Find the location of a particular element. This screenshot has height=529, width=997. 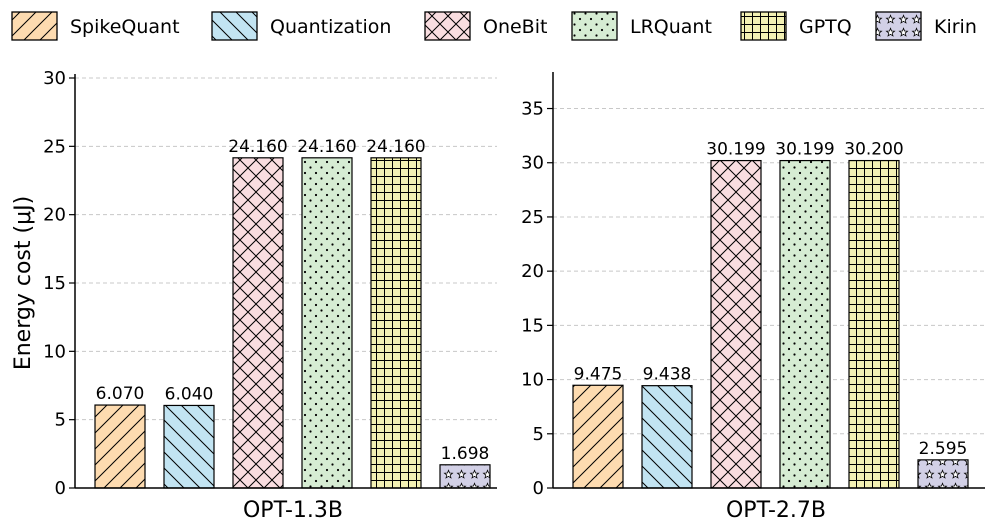

legend-swatch-spikequant is located at coordinates (34, 26).